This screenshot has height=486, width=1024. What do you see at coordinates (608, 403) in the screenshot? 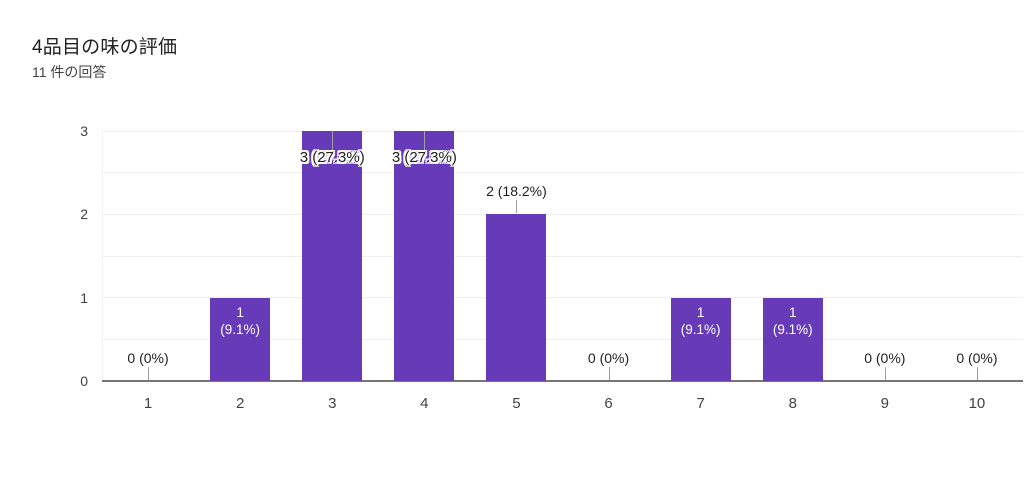
I see `x-tick-label: 6` at bounding box center [608, 403].